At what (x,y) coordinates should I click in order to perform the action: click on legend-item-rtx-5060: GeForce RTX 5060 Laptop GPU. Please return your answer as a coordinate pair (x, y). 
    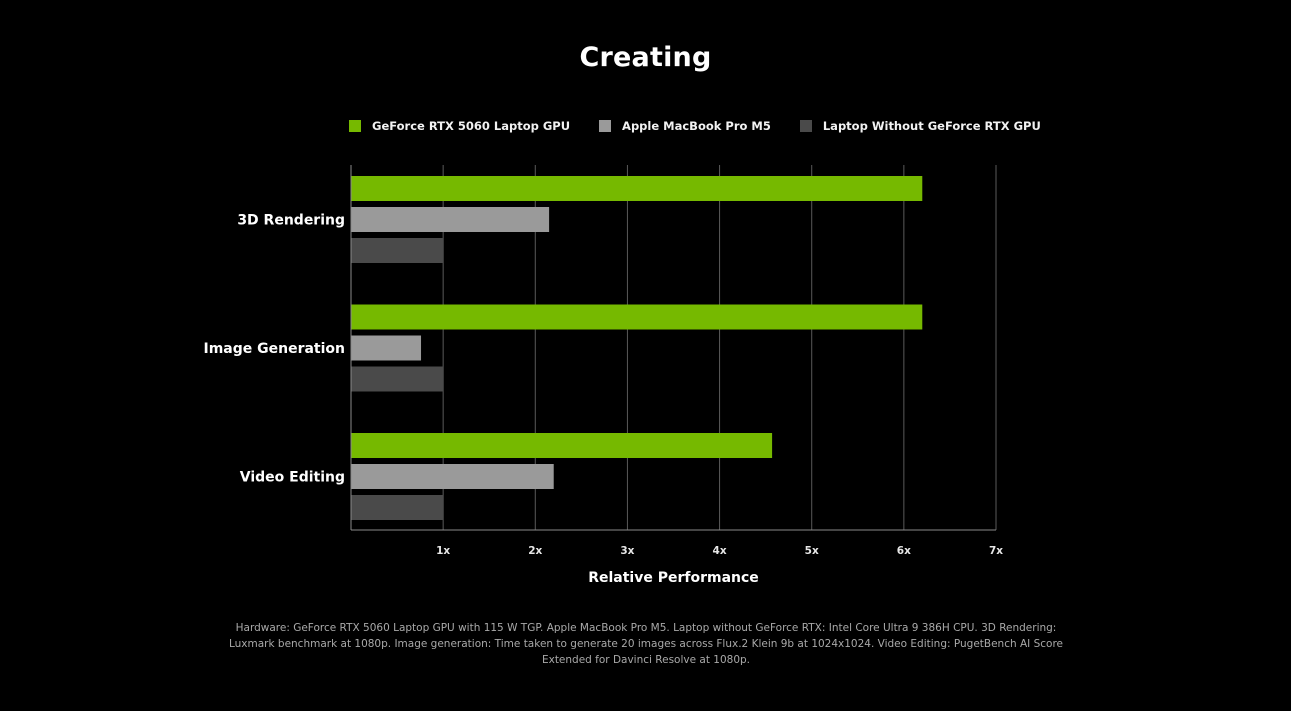
    Looking at the image, I should click on (459, 126).